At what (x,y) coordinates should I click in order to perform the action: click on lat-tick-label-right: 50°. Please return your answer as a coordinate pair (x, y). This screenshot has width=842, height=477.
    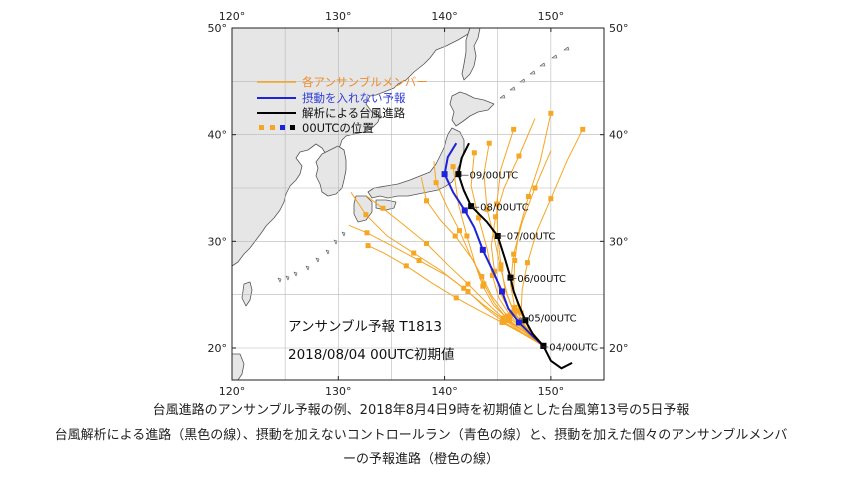
    Looking at the image, I should click on (619, 28).